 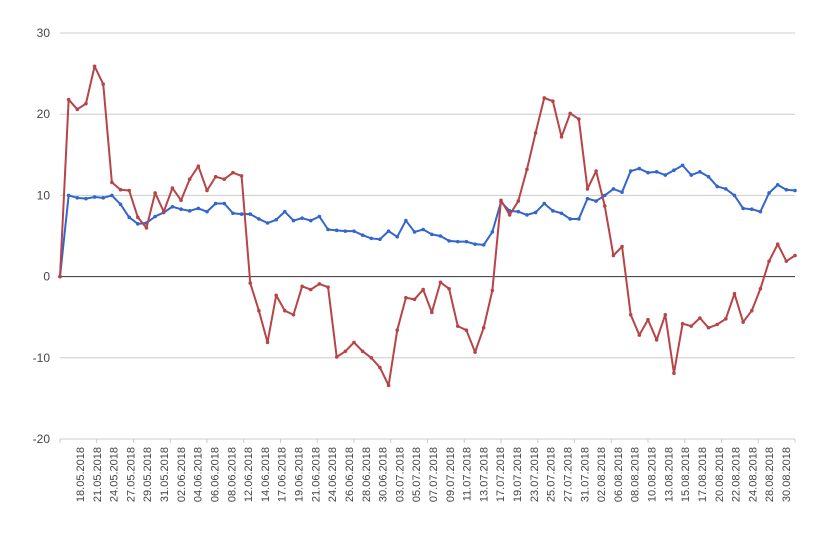 What do you see at coordinates (720, 474) in the screenshot?
I see `x-tick-label: 20.08.2018` at bounding box center [720, 474].